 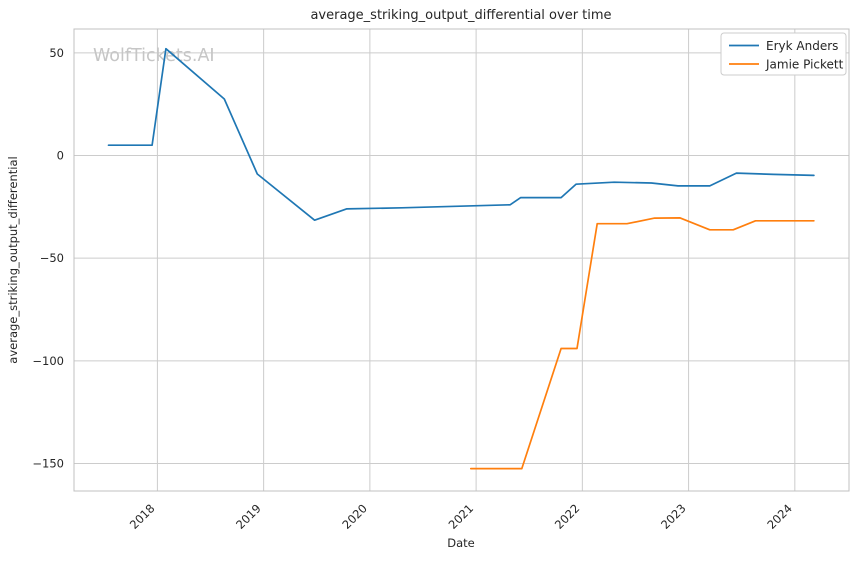 I want to click on x-tick-label: 2018, so click(x=142, y=516).